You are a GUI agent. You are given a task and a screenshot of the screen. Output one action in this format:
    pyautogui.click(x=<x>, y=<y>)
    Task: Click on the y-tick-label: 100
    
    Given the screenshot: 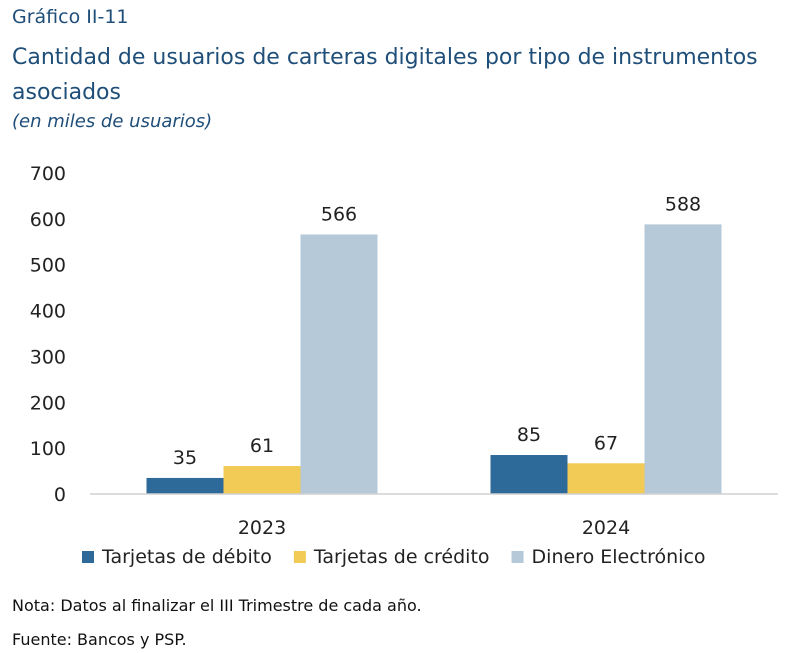 What is the action you would take?
    pyautogui.click(x=48, y=449)
    